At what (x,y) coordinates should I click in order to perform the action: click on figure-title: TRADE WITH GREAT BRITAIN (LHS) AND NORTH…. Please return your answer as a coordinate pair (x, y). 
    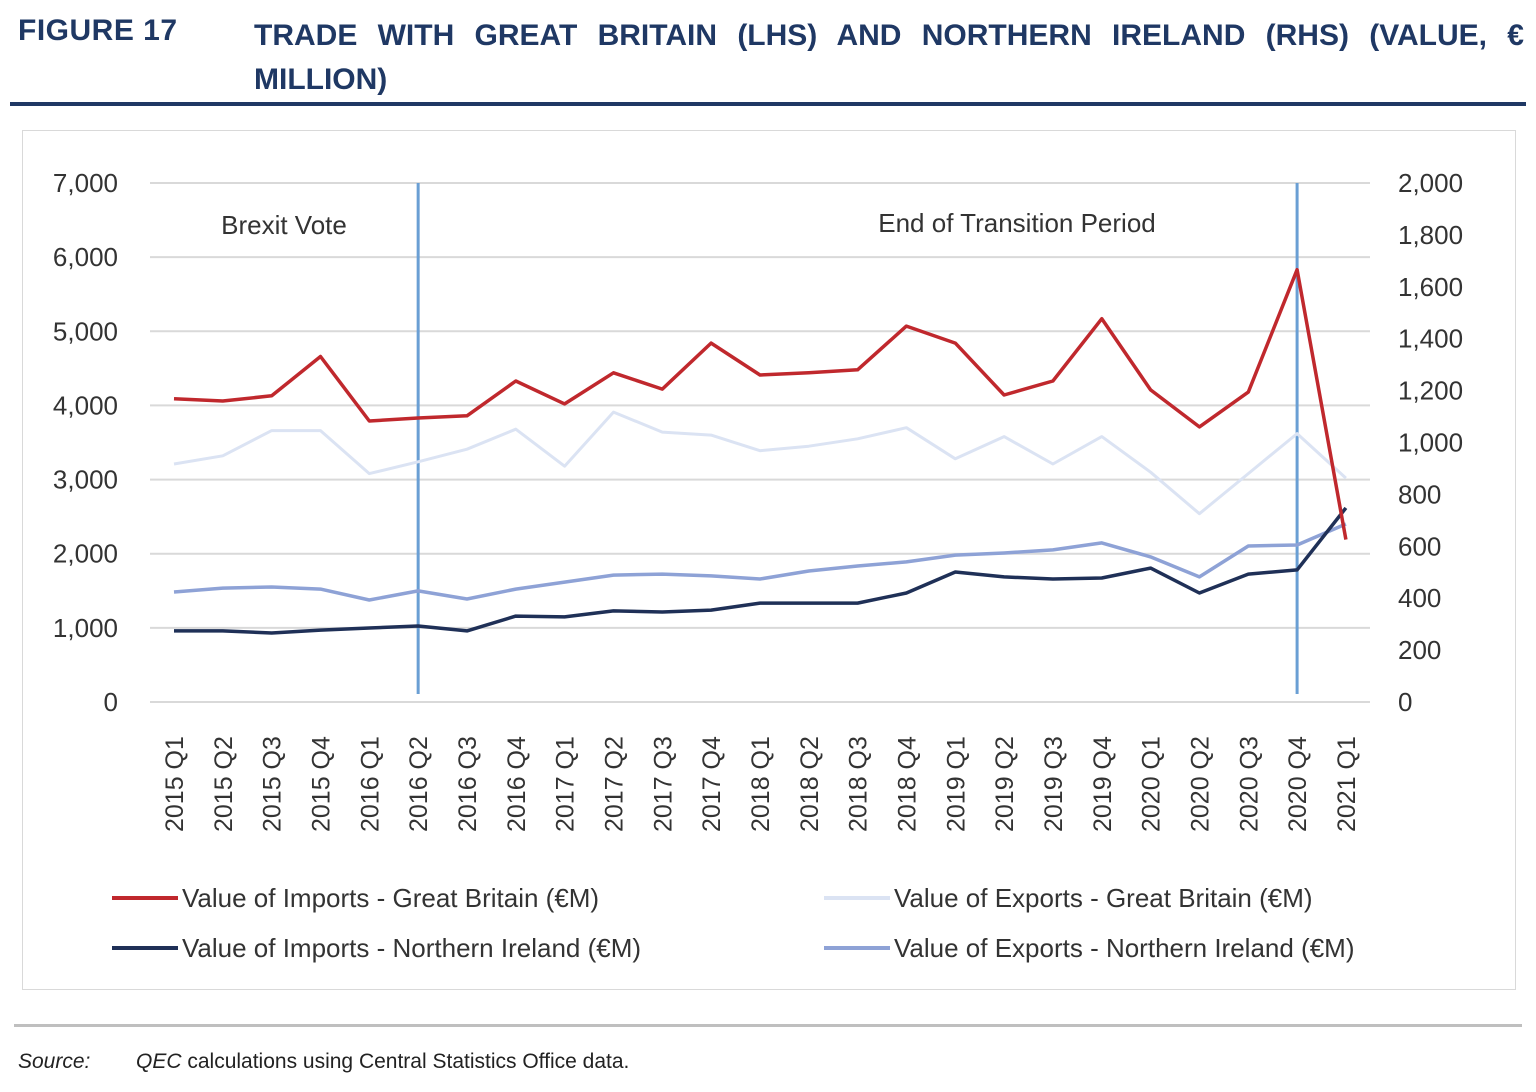
    Looking at the image, I should click on (889, 57).